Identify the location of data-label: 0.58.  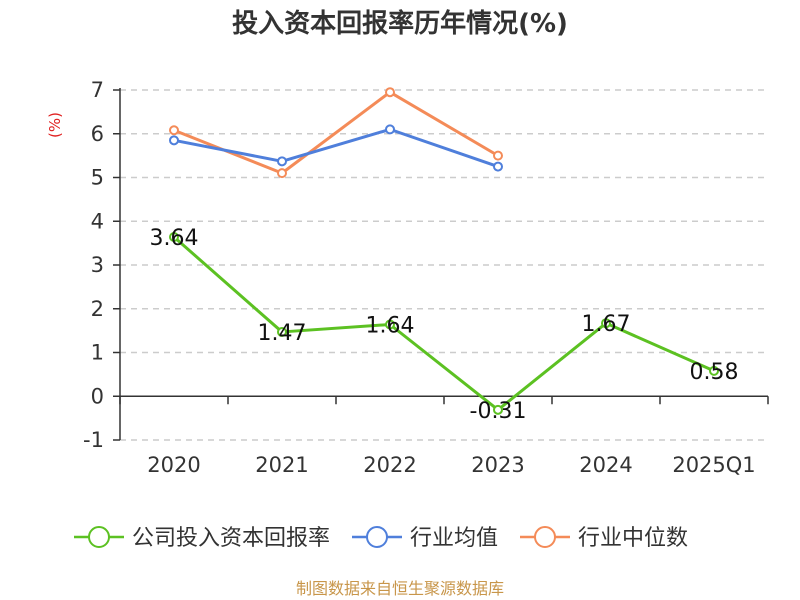
(714, 372).